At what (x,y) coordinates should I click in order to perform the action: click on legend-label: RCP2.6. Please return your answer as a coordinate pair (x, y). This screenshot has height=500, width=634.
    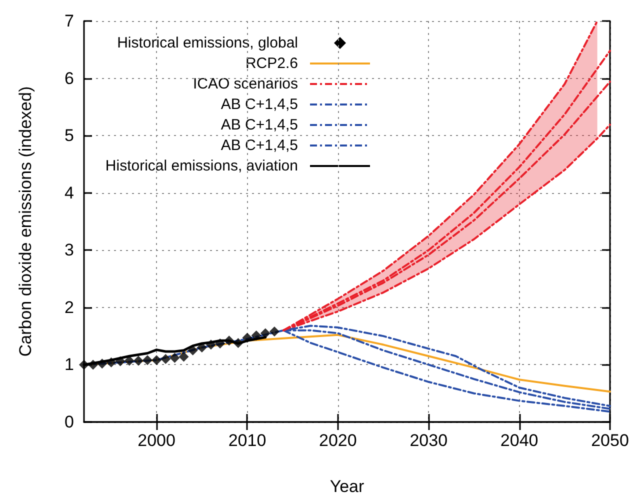
    Looking at the image, I should click on (271, 63).